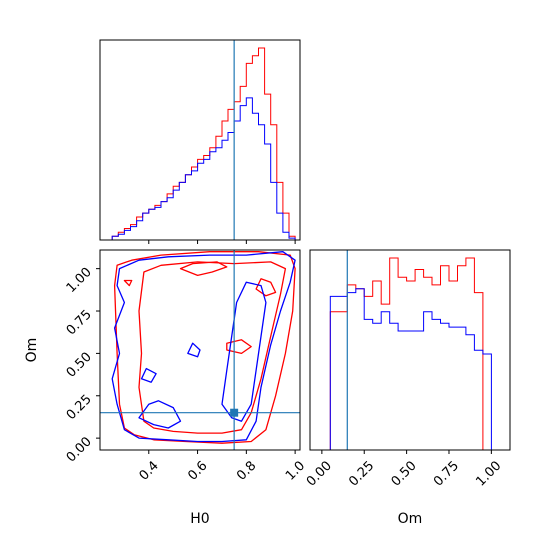  What do you see at coordinates (79, 449) in the screenshot?
I see `om-y-tick-label-0: 0.00` at bounding box center [79, 449].